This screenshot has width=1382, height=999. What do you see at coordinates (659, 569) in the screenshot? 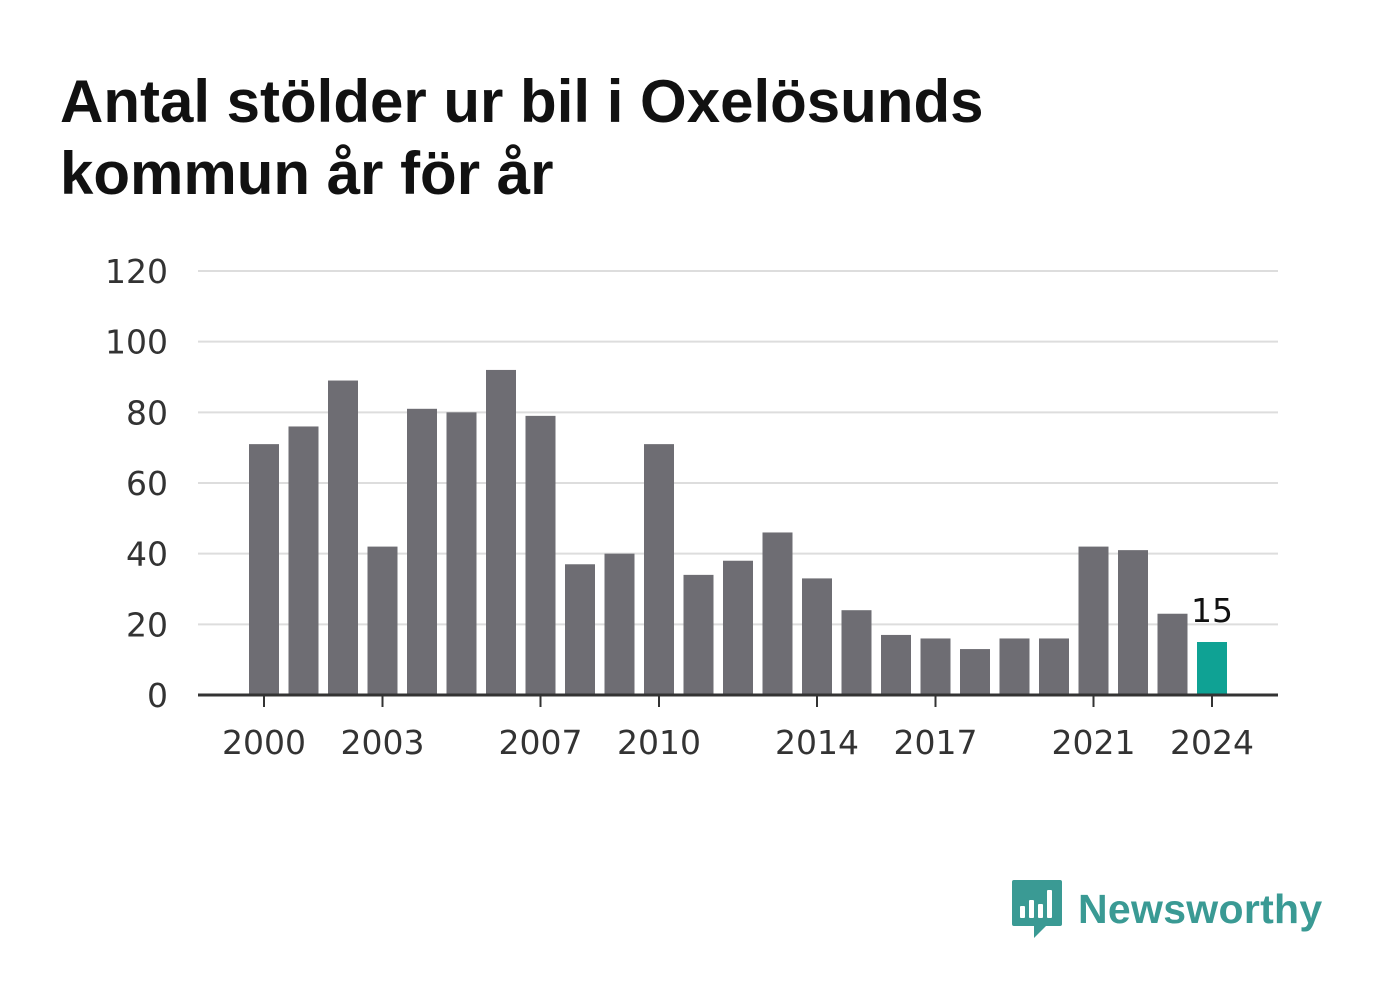
I see `bar-2010` at bounding box center [659, 569].